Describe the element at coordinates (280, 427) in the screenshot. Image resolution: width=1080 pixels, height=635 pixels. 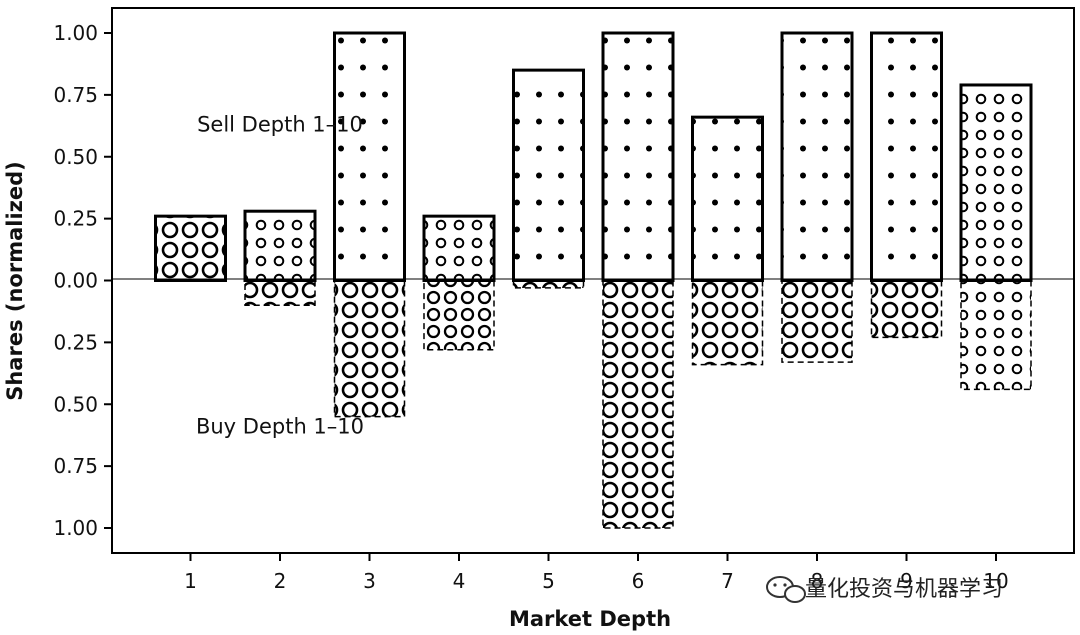
I see `series-annotation: Buy Depth 1–10` at that location.